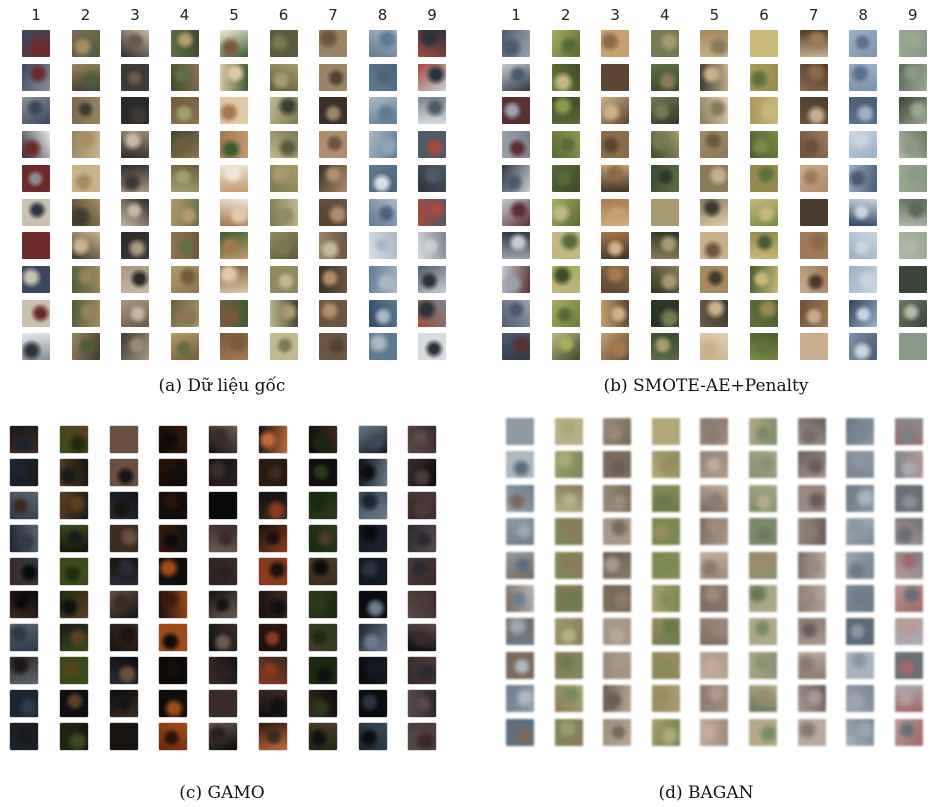 The width and height of the screenshot is (932, 807). I want to click on panel-caption: (b) SMOTE-AE+Penalty, so click(706, 386).